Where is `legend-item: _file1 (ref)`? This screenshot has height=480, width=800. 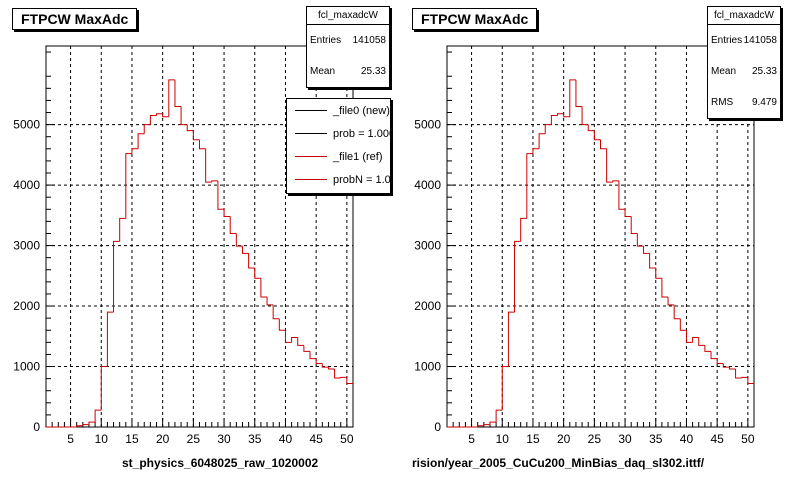 legend-item: _file1 (ref) is located at coordinates (338, 156).